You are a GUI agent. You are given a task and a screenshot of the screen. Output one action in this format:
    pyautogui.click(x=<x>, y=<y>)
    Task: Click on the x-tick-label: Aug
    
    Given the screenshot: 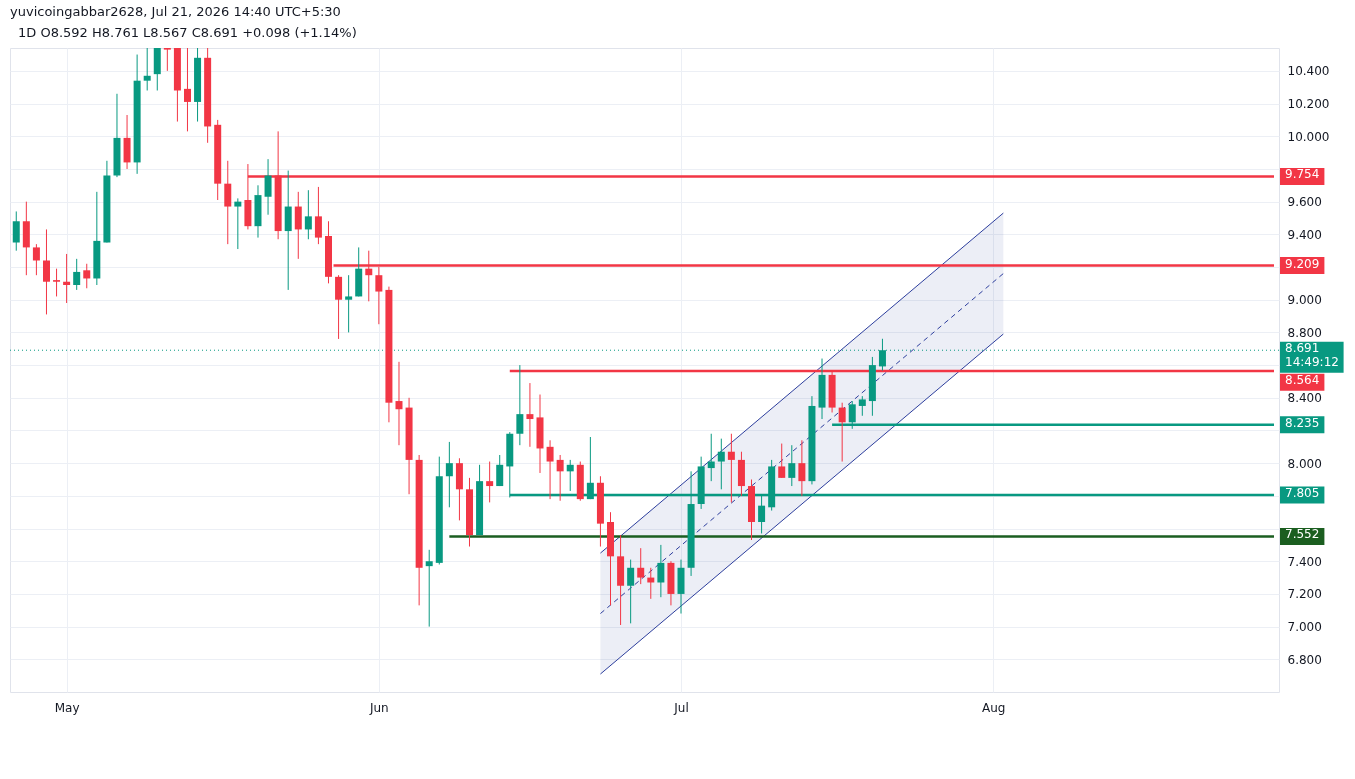 What is the action you would take?
    pyautogui.click(x=994, y=707)
    